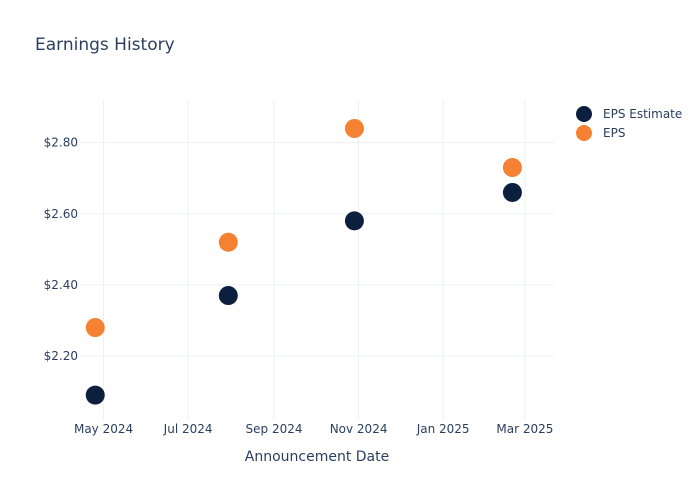 This screenshot has height=500, width=700. I want to click on x-axis-title: Announcement Date, so click(317, 457).